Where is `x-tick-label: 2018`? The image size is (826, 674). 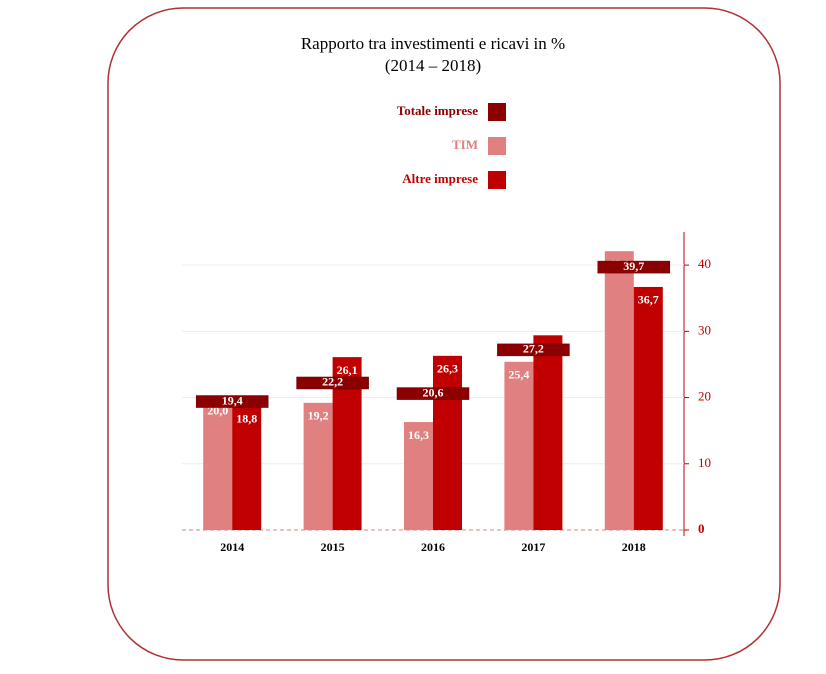
x-tick-label: 2018 is located at coordinates (634, 547).